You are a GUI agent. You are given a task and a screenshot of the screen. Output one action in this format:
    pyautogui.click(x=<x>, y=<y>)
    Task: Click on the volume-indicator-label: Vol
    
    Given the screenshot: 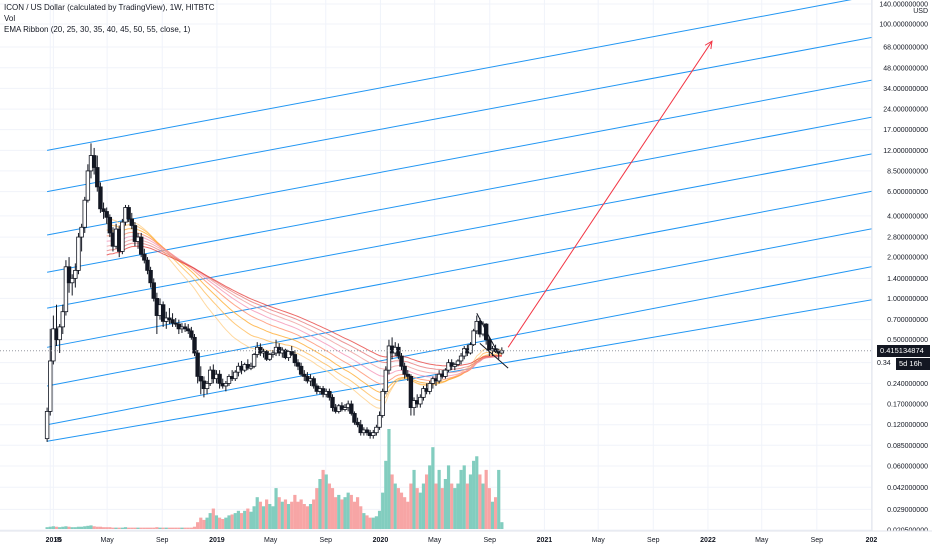 What is the action you would take?
    pyautogui.click(x=10, y=18)
    